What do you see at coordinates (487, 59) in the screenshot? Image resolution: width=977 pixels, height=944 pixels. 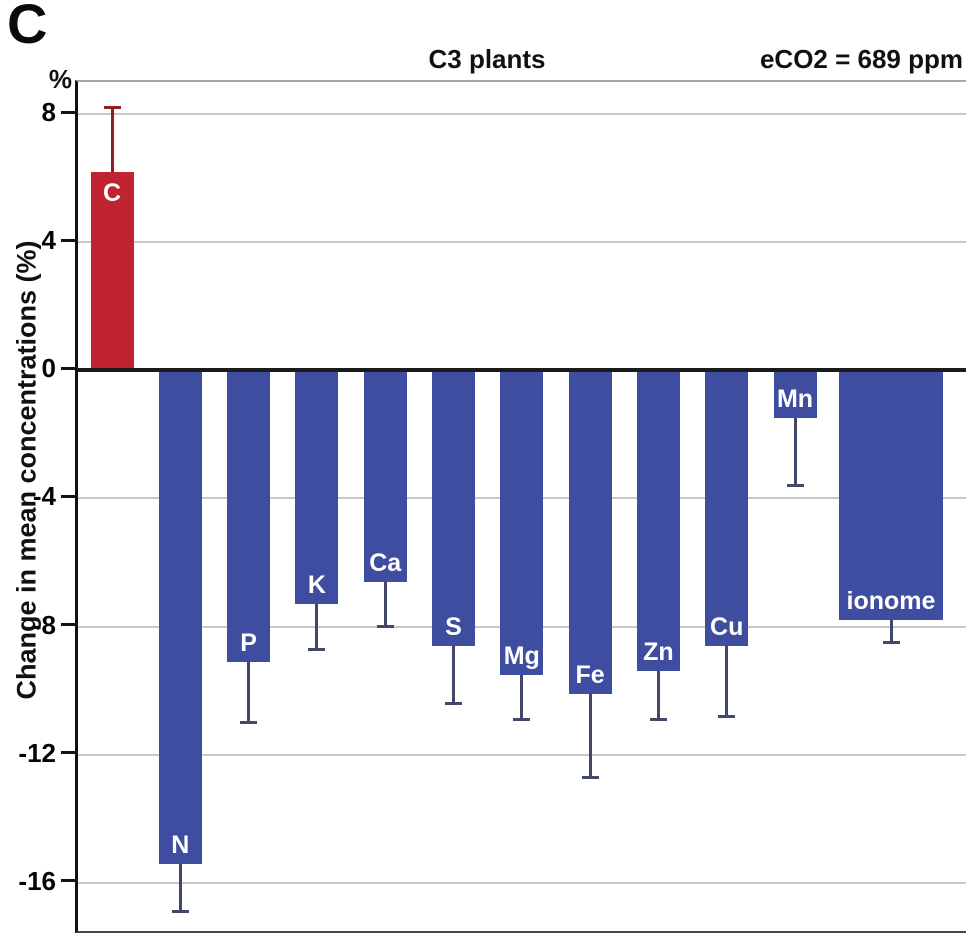 I see `chart-title: C3 plants` at bounding box center [487, 59].